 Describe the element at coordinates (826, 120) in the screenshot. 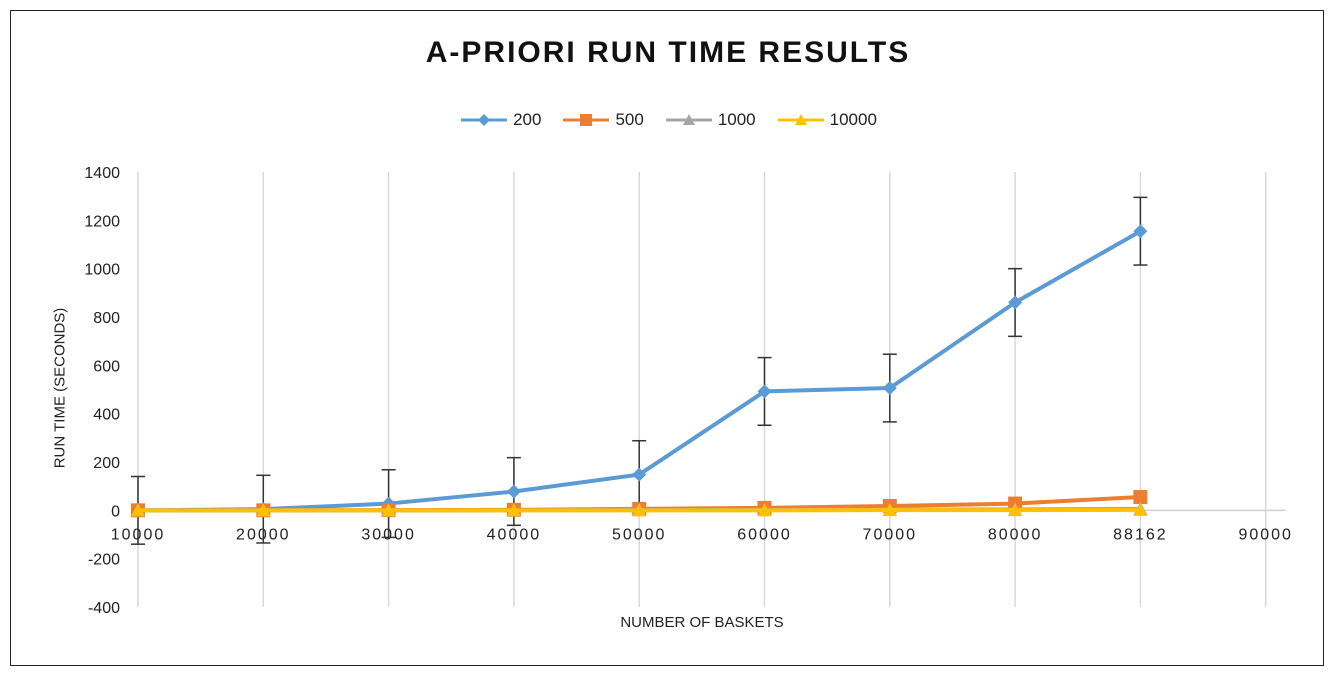

I see `legend-item-10000: 10000` at that location.